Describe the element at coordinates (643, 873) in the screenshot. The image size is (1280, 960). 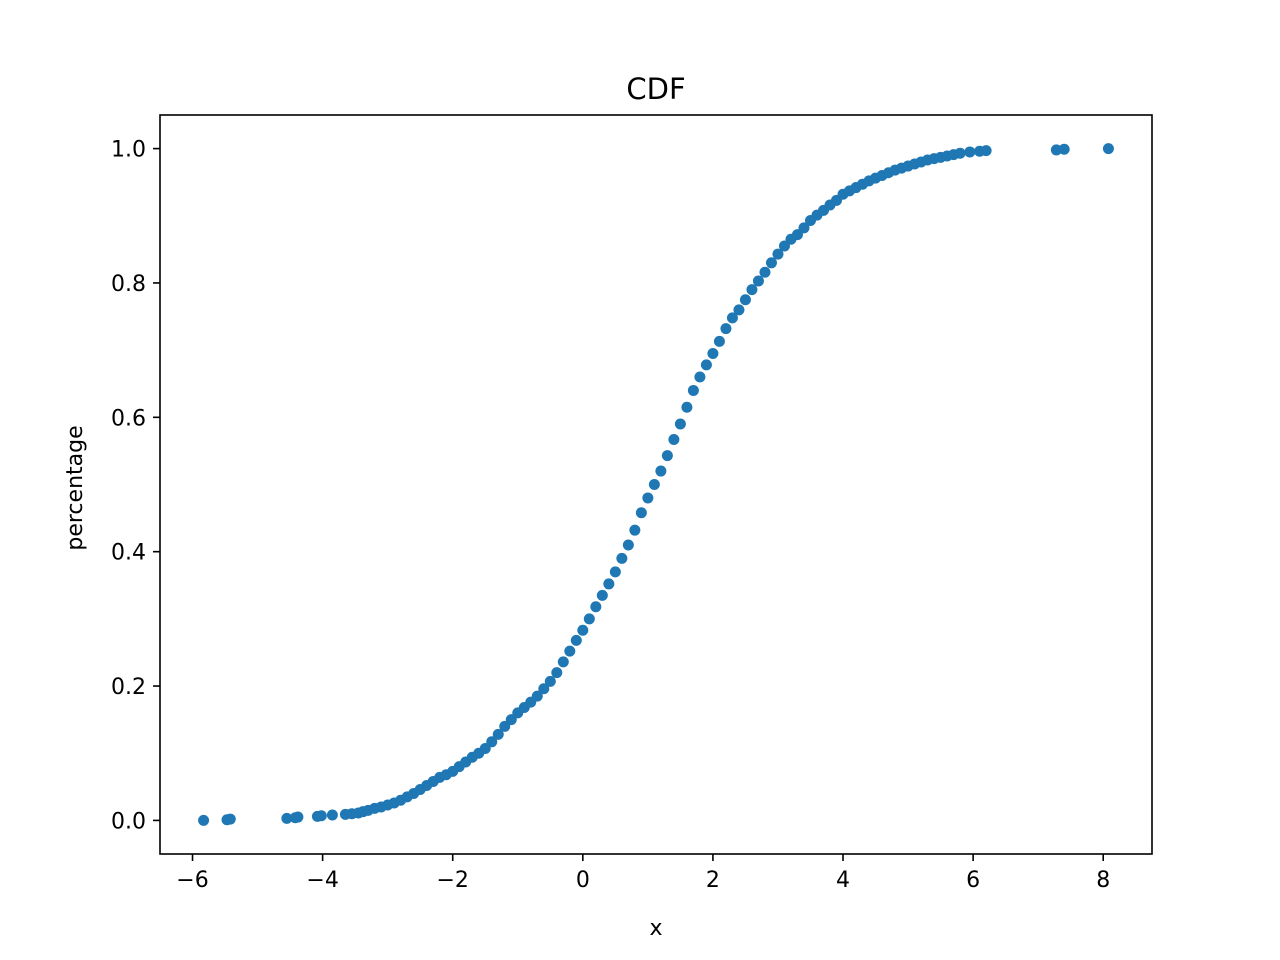
I see `x-axis: −6 −4 −2 0 2 4 6 8` at that location.